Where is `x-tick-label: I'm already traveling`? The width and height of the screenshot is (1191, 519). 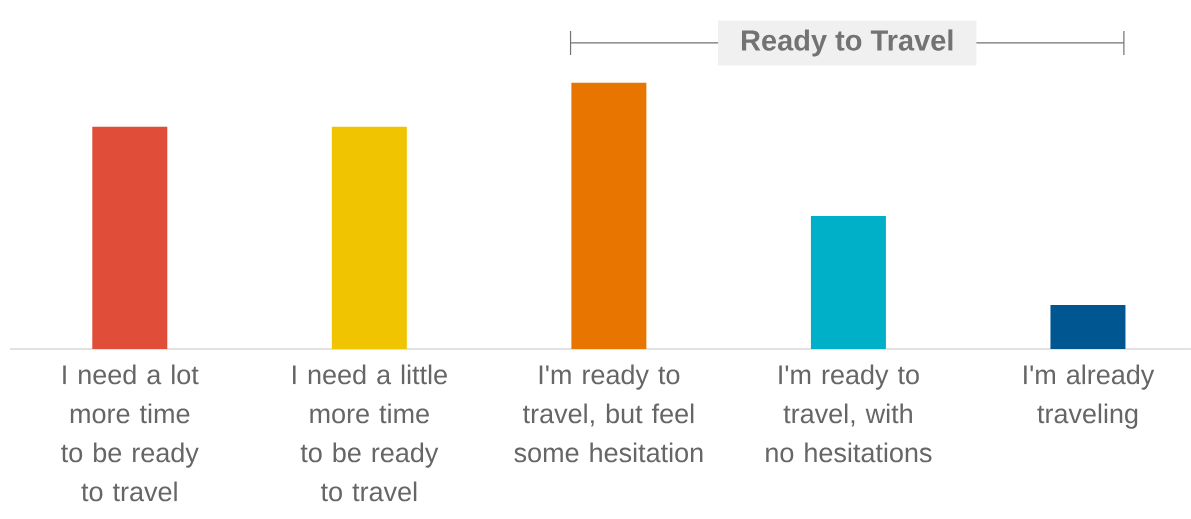
x-tick-label: I'm already traveling is located at coordinates (1089, 396).